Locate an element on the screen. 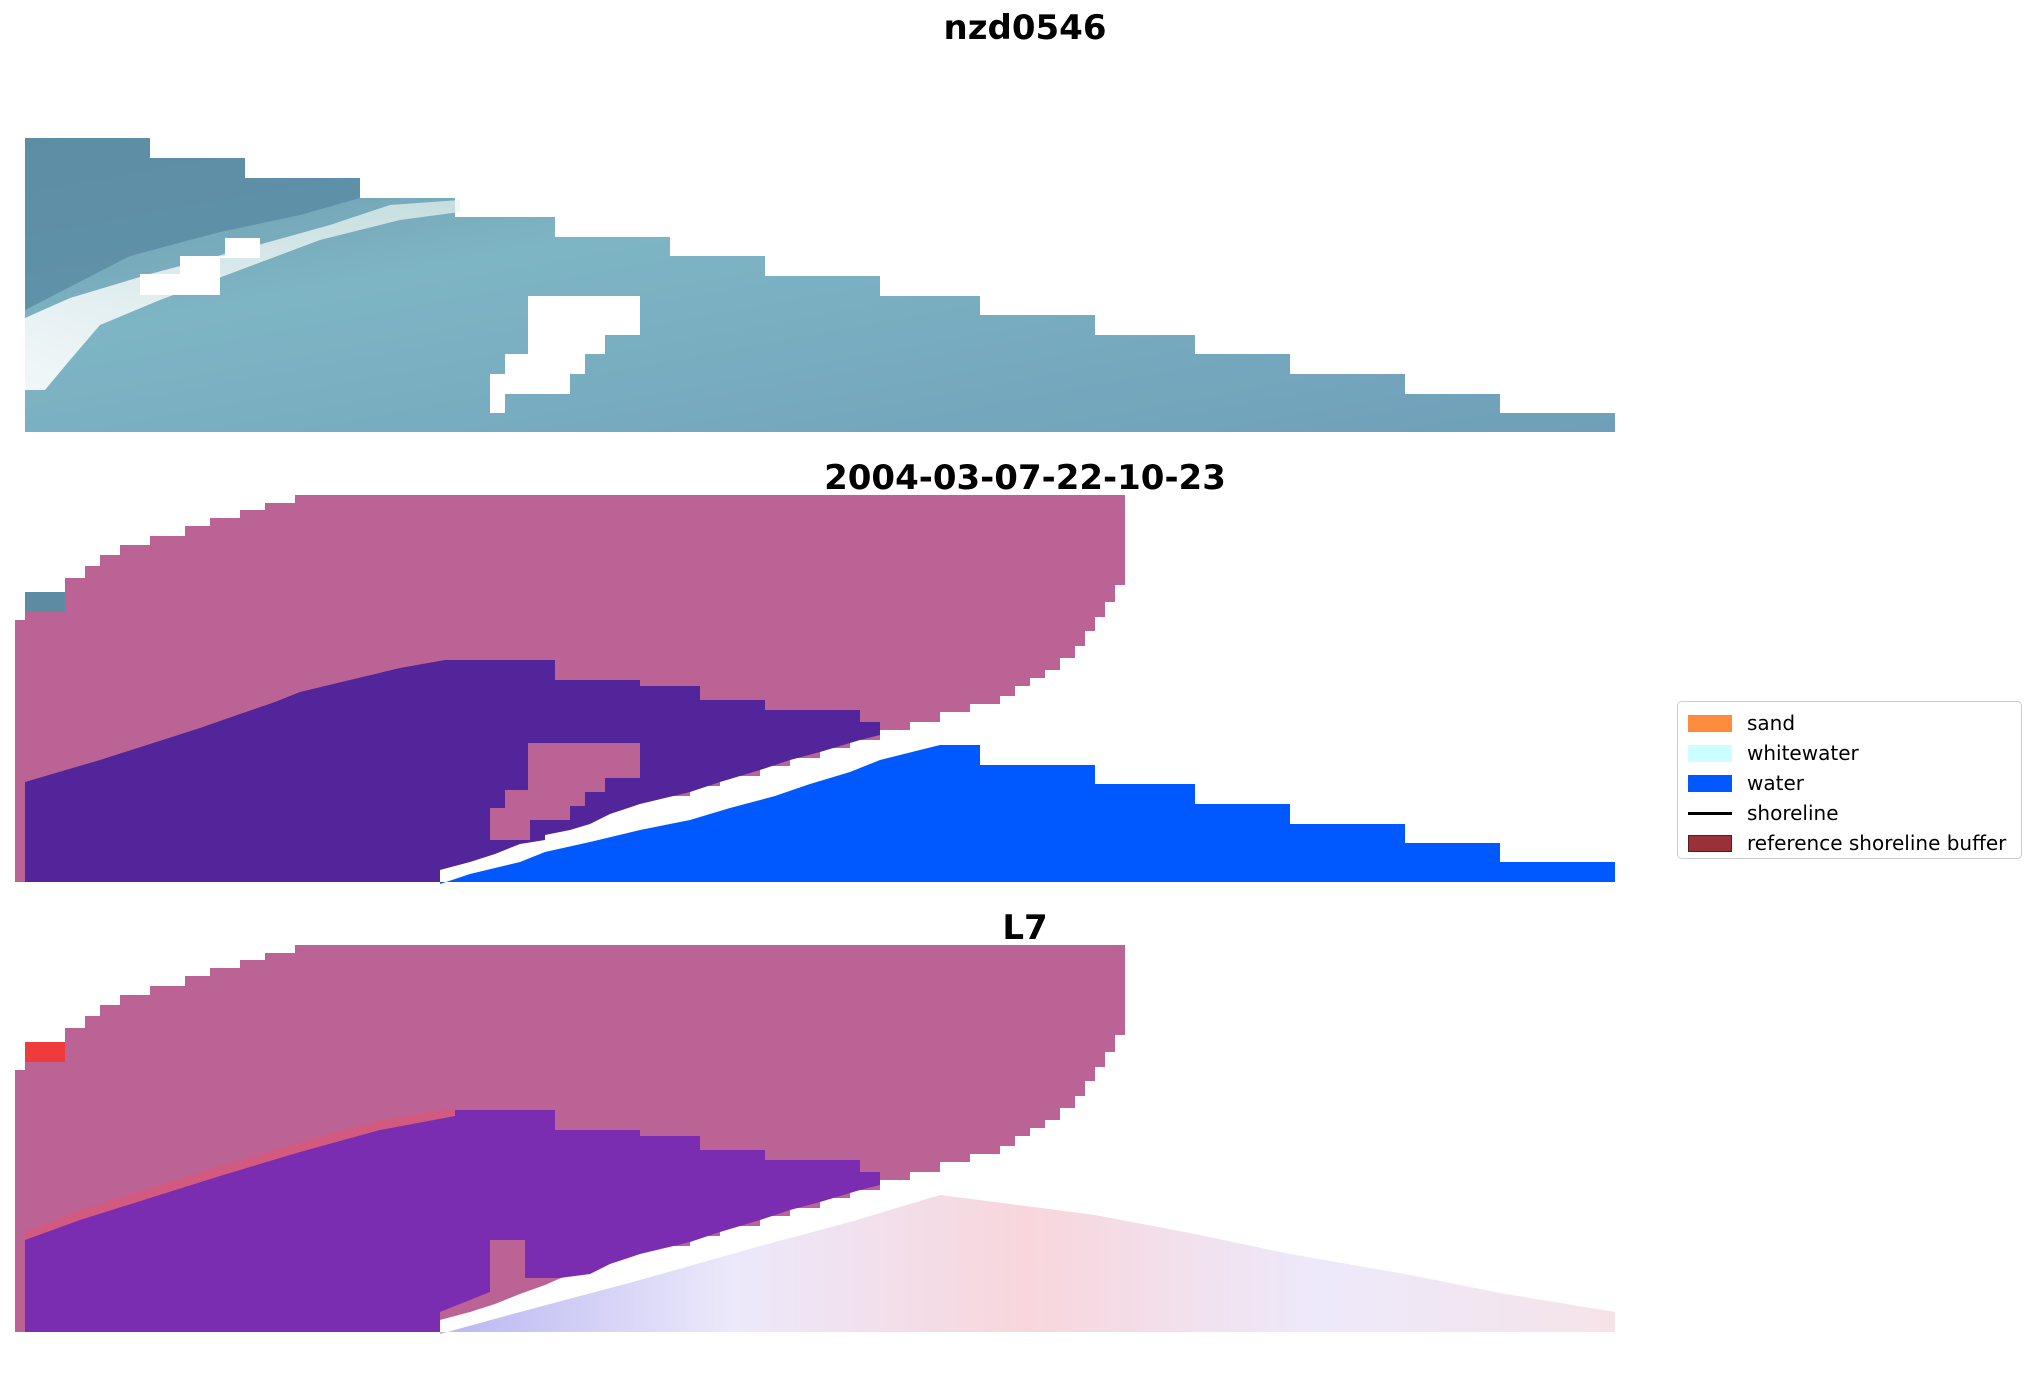 This screenshot has height=1380, width=2039. legend-label: whitewater is located at coordinates (1803, 753).